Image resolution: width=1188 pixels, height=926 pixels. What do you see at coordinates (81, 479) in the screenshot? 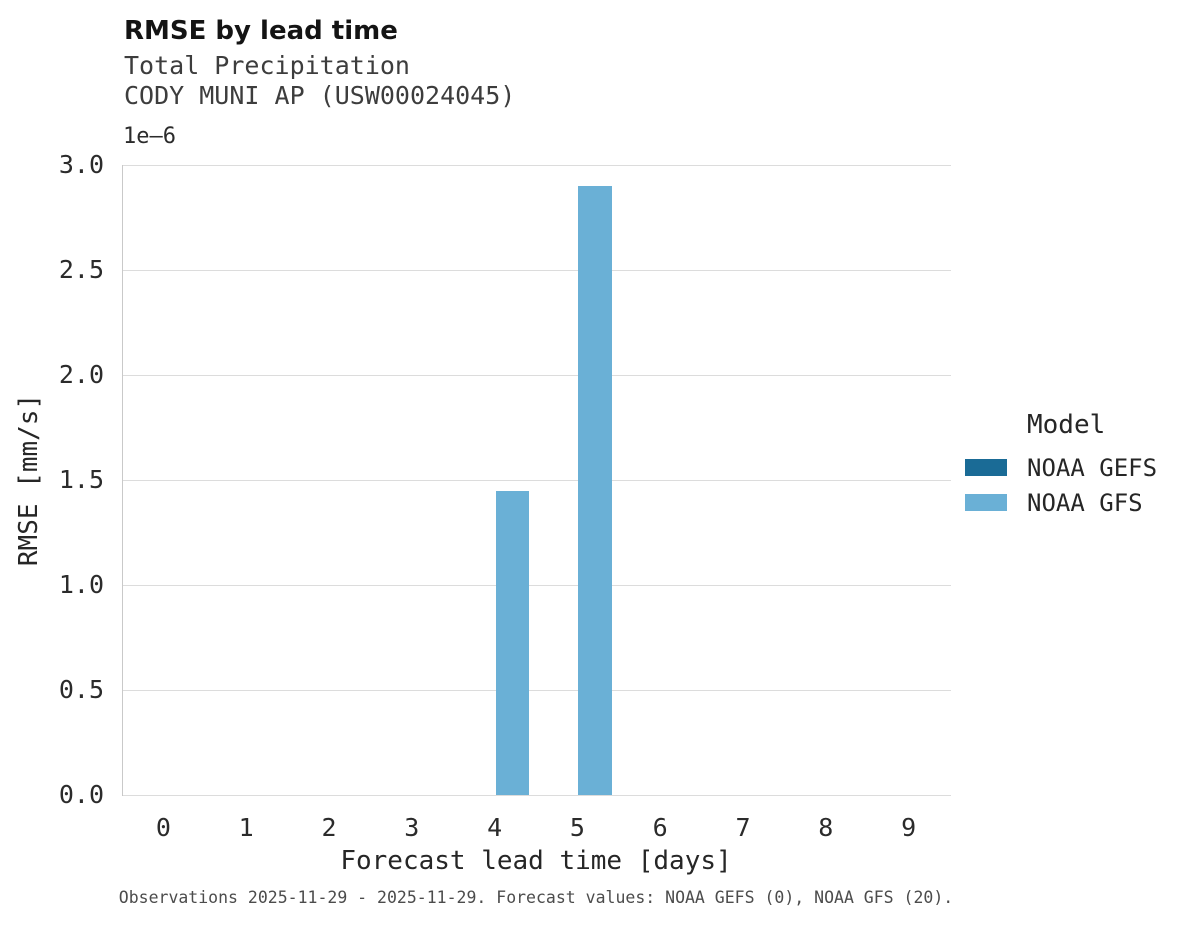
I see `y-tick-label: 1.5` at bounding box center [81, 479].